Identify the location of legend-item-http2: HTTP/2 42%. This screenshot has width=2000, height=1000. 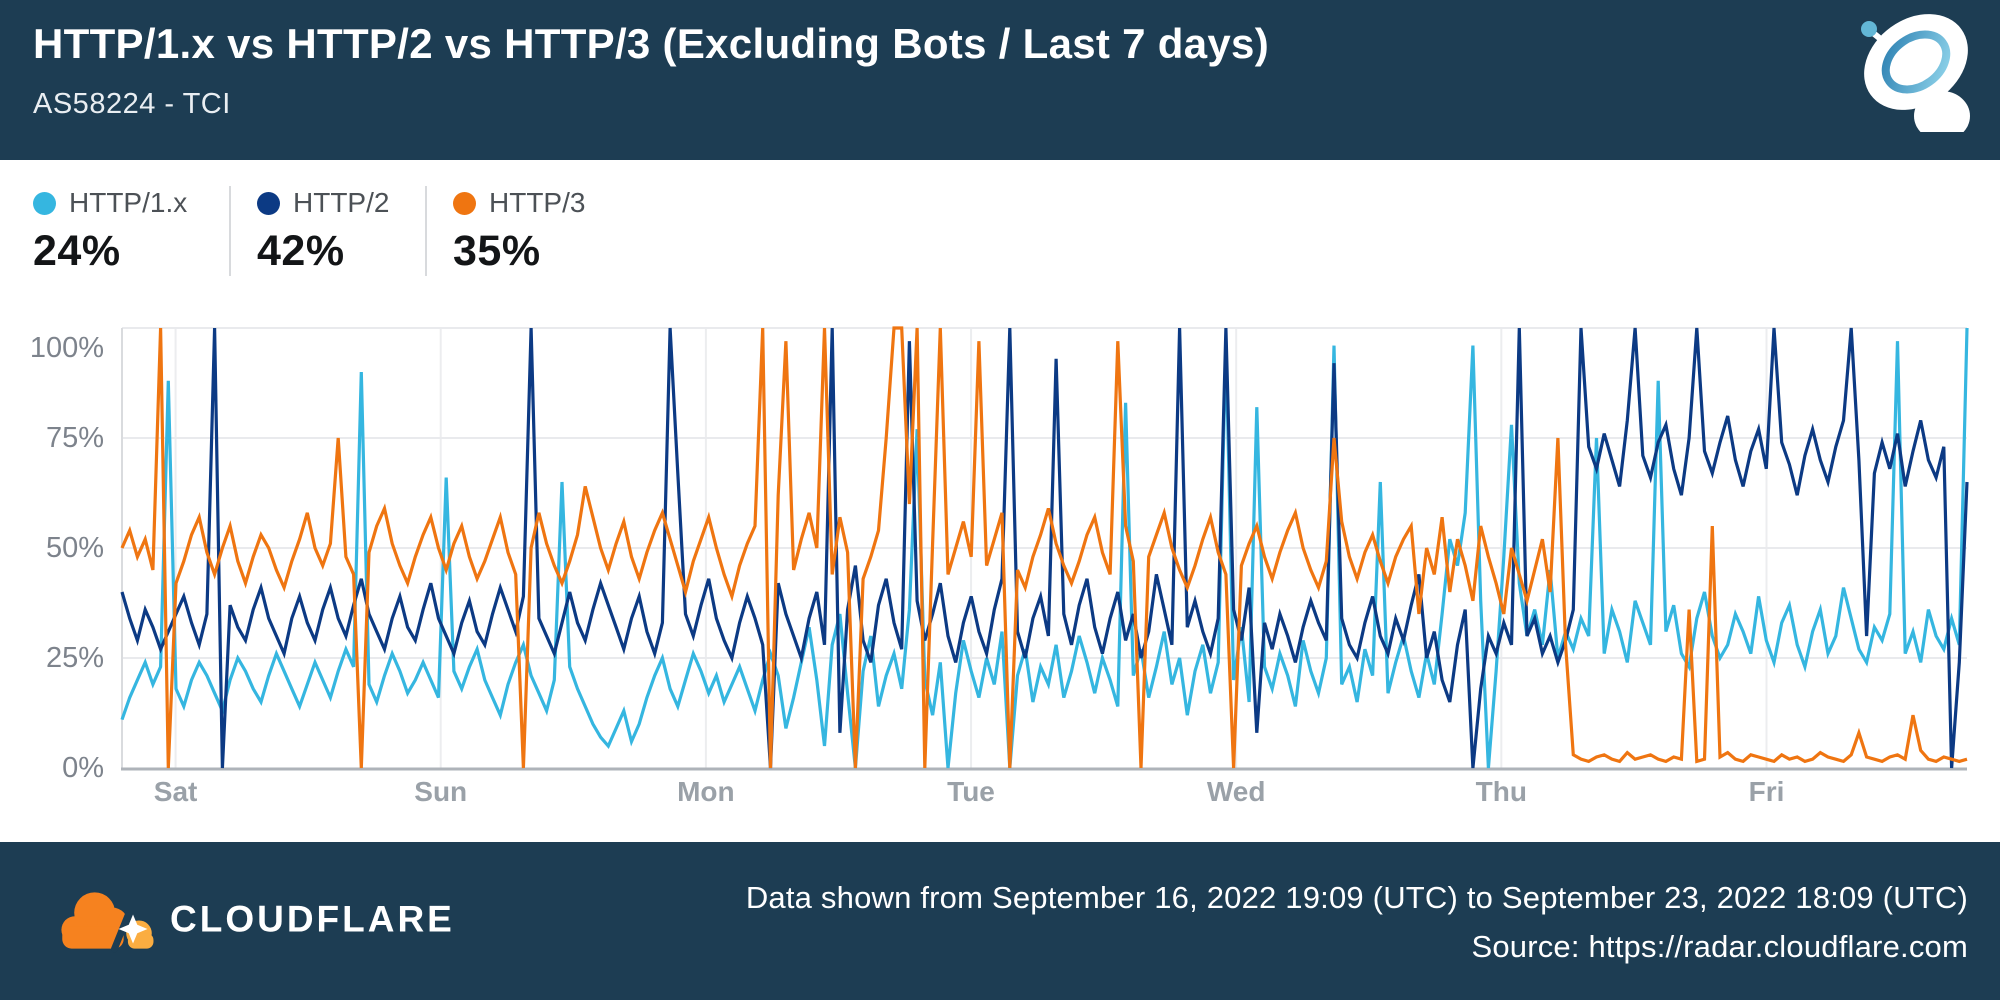
(327, 231).